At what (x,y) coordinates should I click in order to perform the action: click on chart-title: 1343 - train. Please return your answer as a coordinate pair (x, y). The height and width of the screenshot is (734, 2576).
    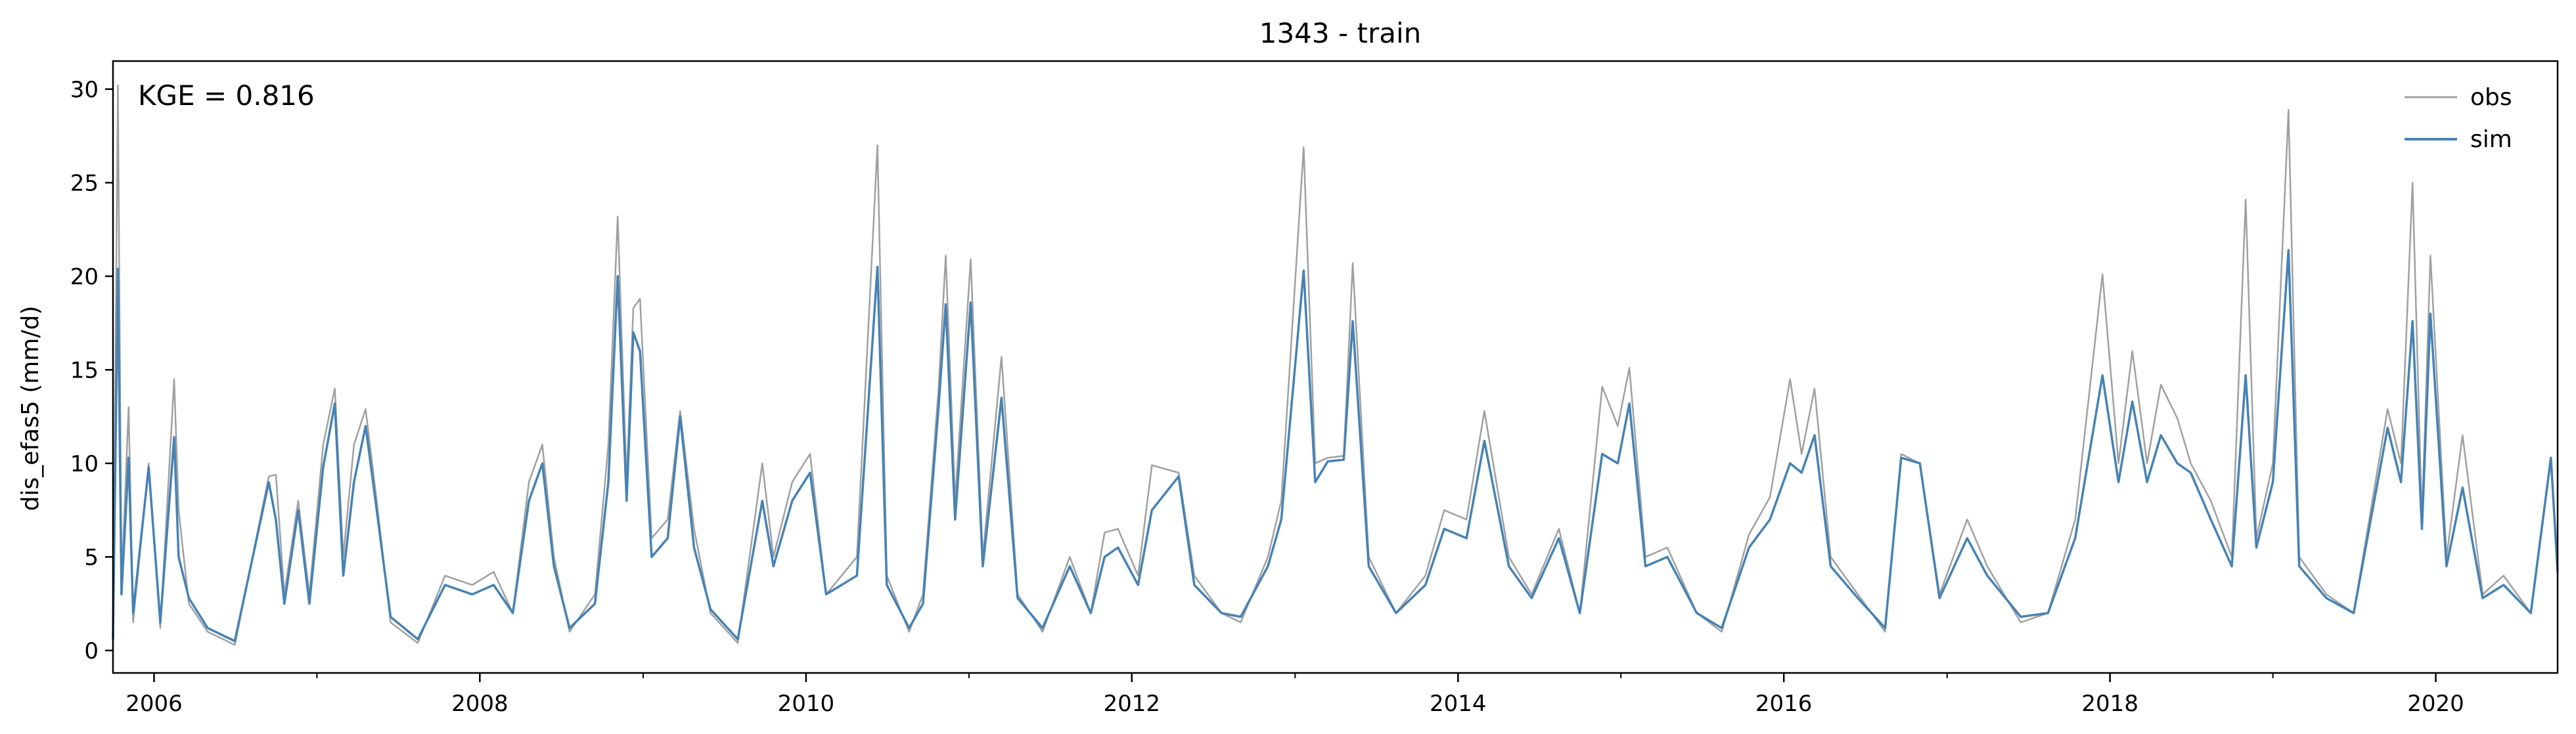
    Looking at the image, I should click on (1340, 33).